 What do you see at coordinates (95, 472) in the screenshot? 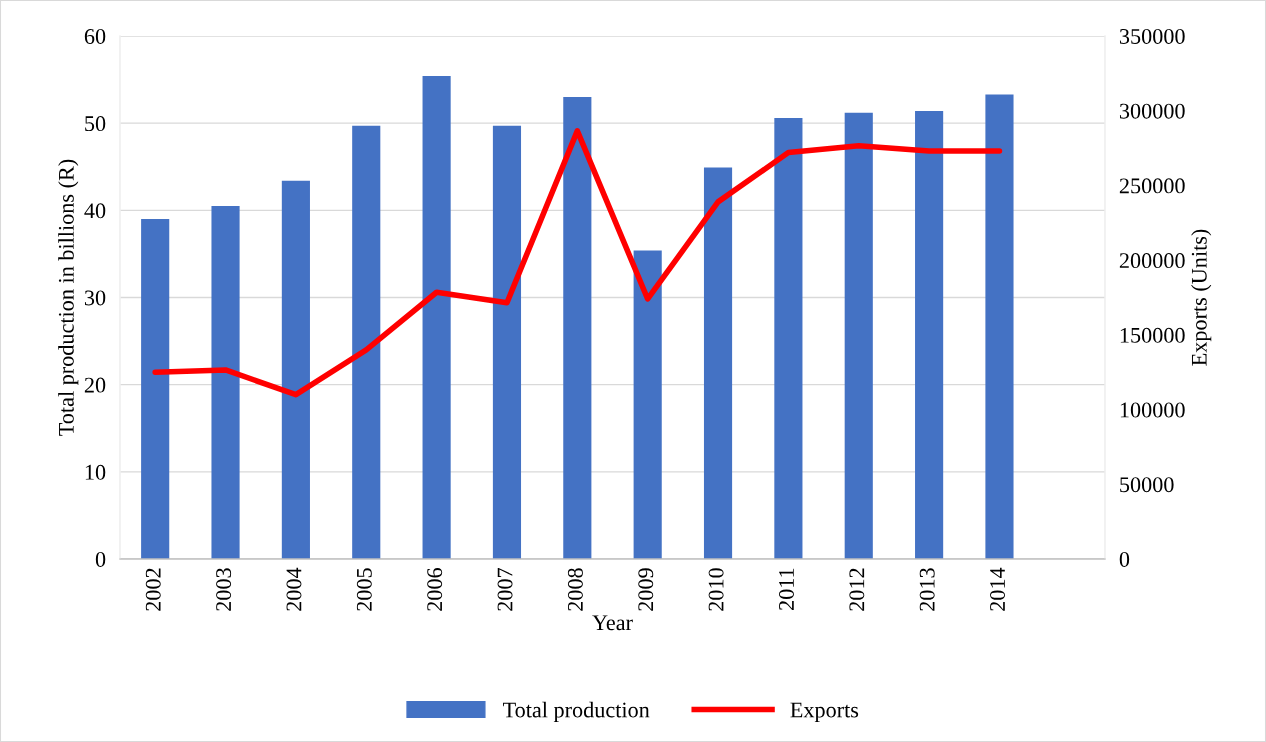
I see `y-tick-label: 10` at bounding box center [95, 472].